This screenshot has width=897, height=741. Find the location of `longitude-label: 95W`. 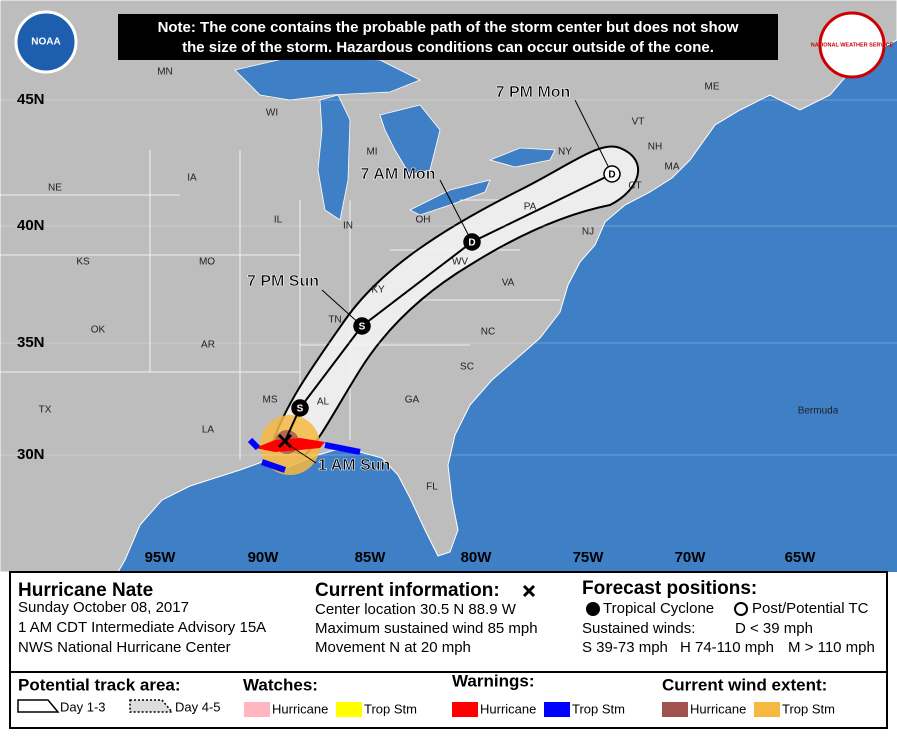

longitude-label: 95W is located at coordinates (161, 557).